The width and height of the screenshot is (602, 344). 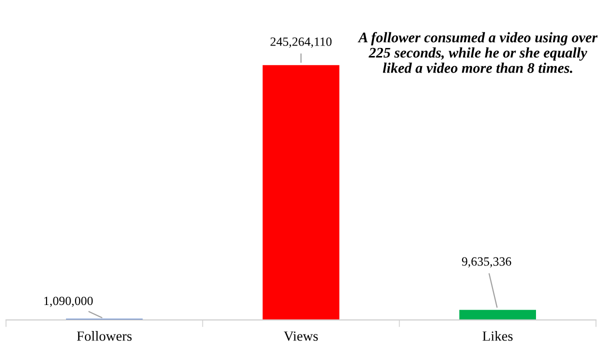 I want to click on data-label: 245,264,110, so click(x=301, y=42).